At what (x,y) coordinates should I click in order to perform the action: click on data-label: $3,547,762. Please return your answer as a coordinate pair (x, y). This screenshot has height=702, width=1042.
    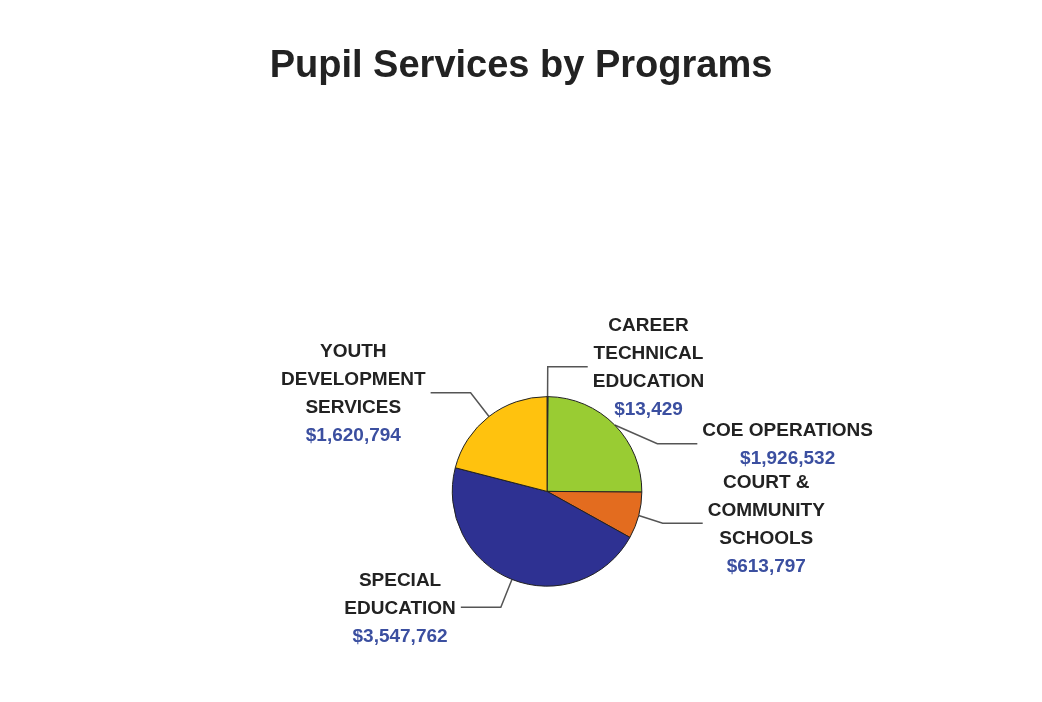
    Looking at the image, I should click on (400, 635).